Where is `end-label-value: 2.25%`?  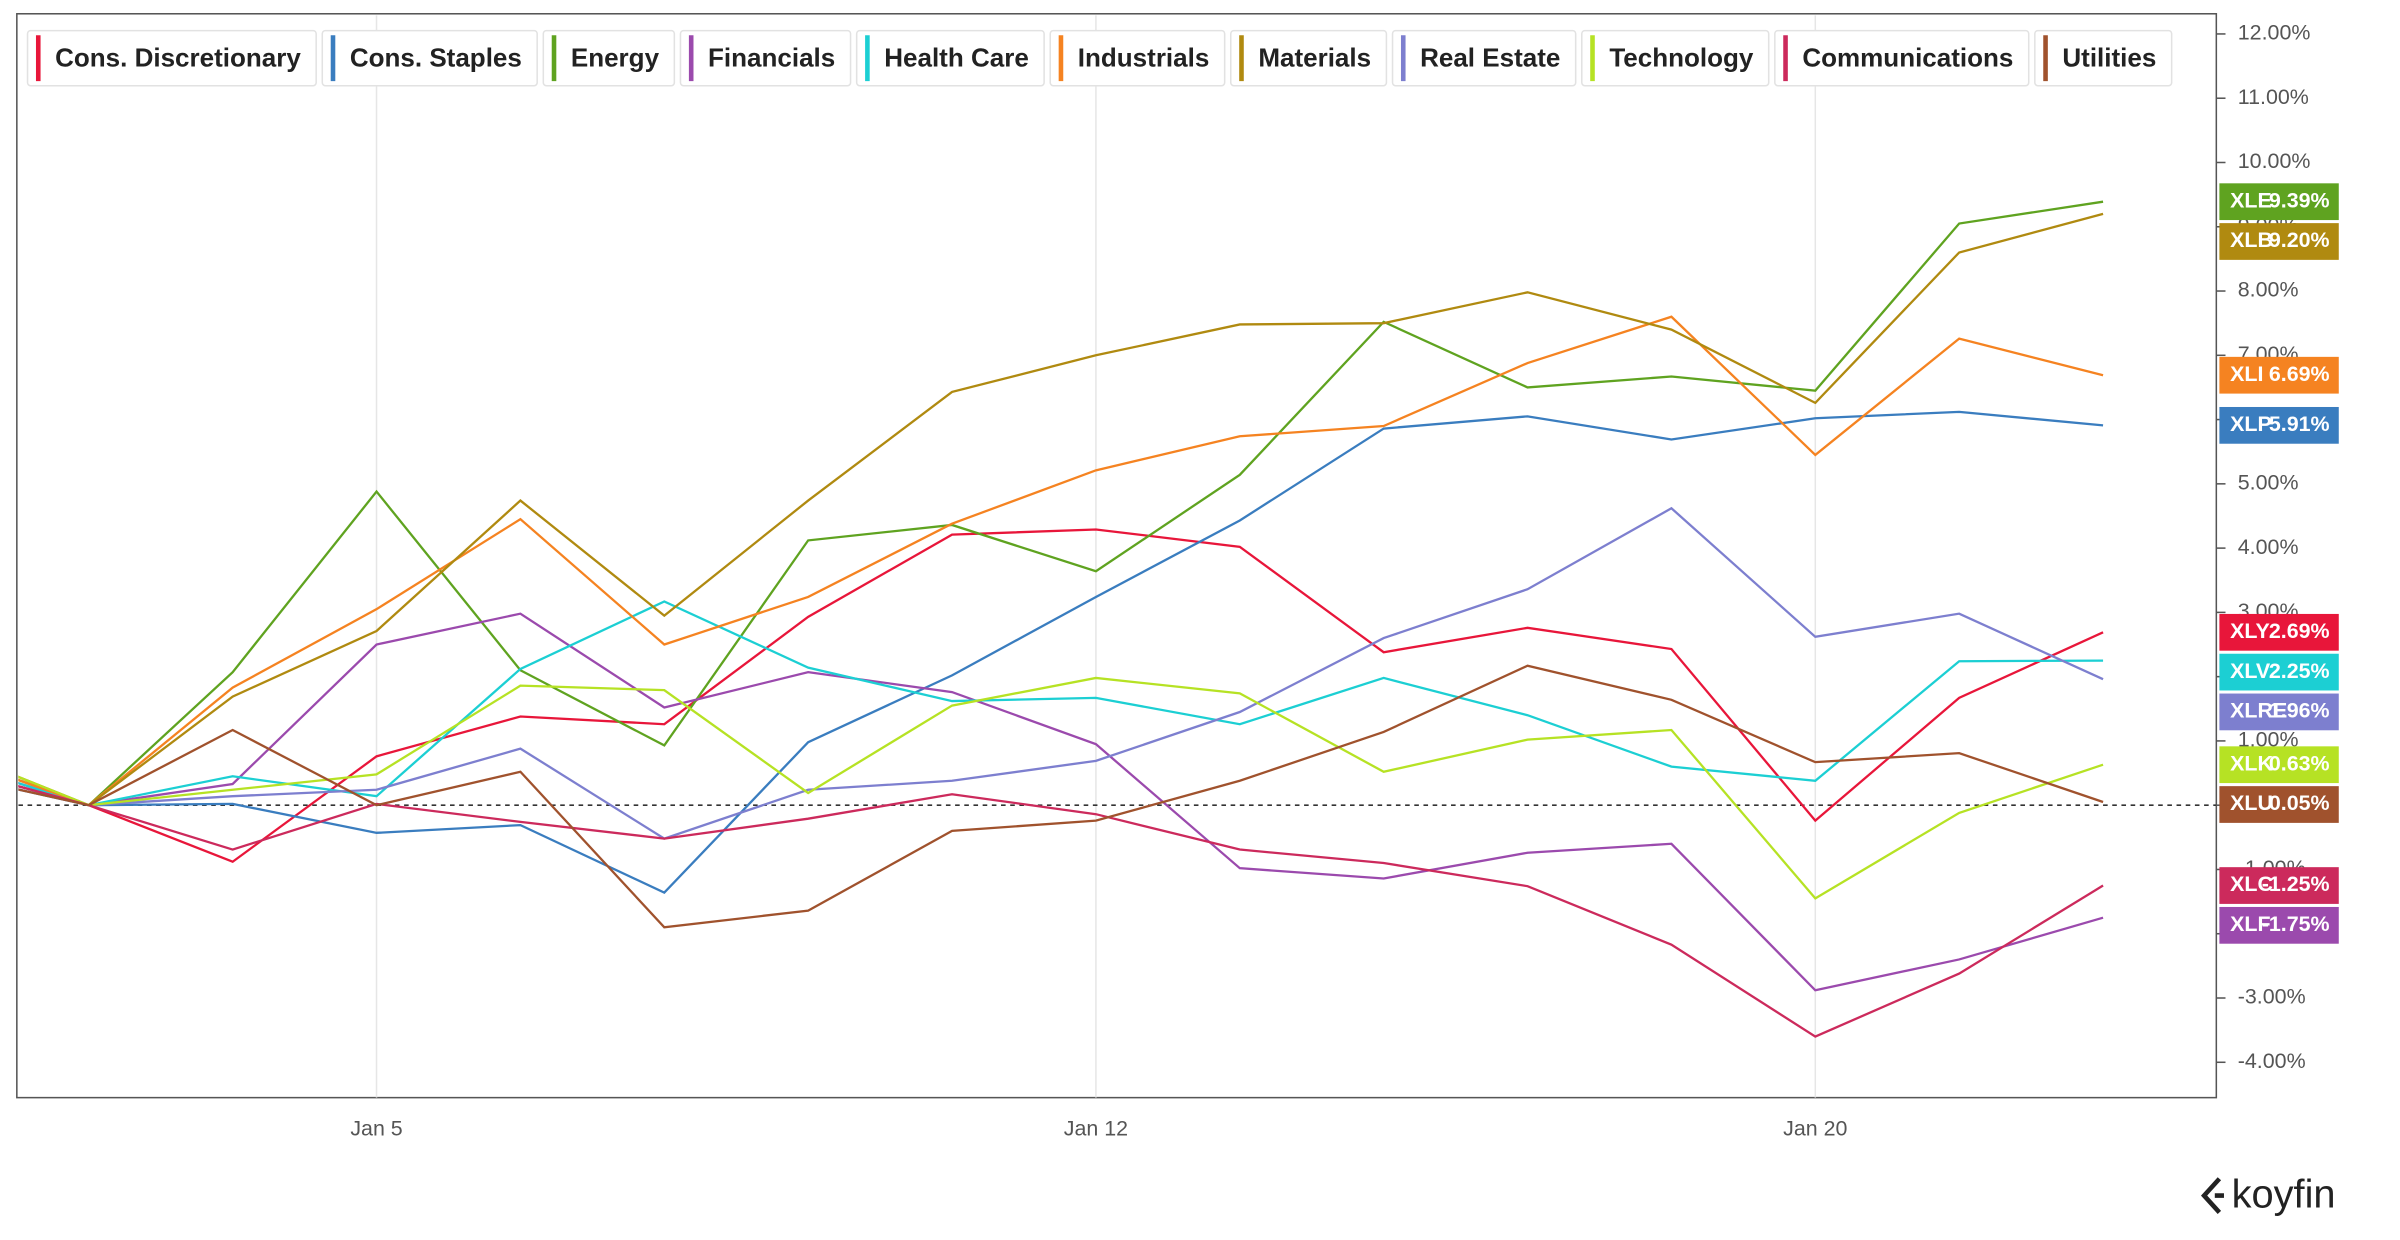 end-label-value: 2.25% is located at coordinates (2299, 671).